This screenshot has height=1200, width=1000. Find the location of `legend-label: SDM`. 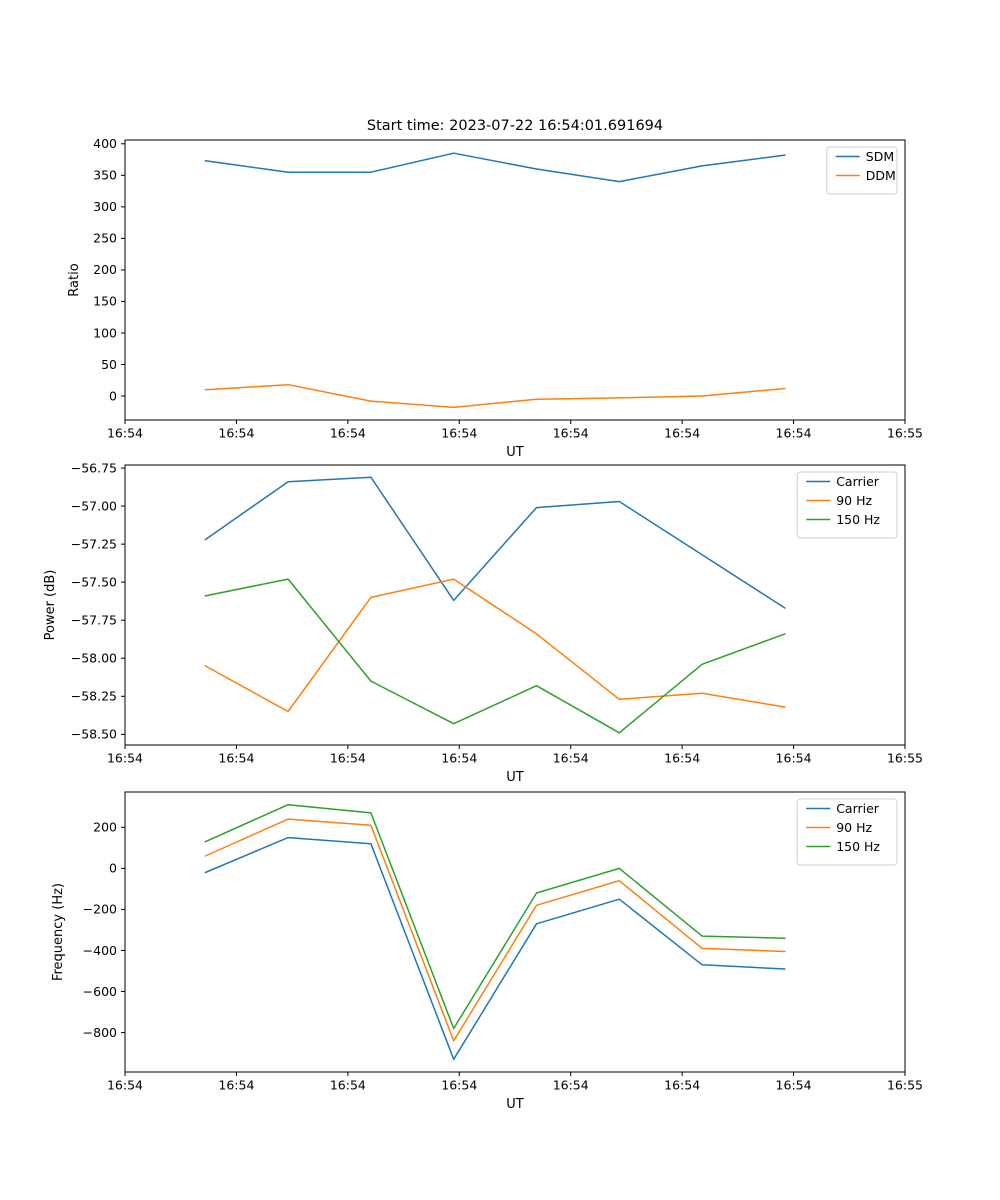

legend-label: SDM is located at coordinates (880, 156).